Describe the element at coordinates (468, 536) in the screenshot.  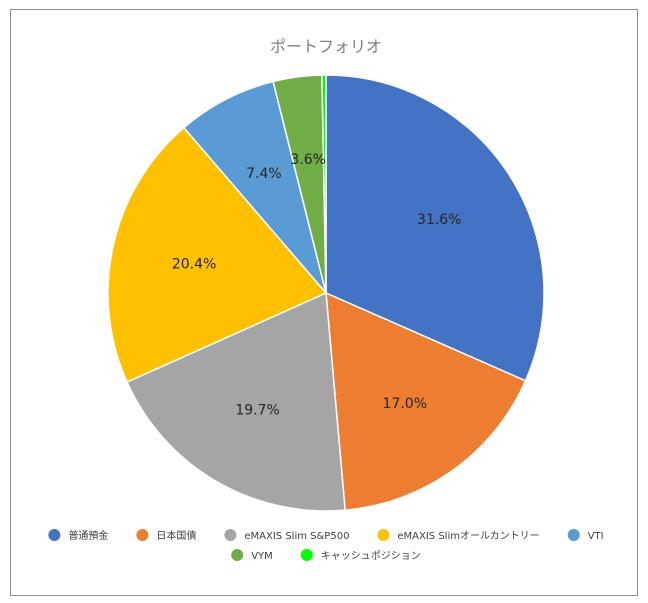
I see `legend-label: eMAXIS Slimオールカントリー` at that location.